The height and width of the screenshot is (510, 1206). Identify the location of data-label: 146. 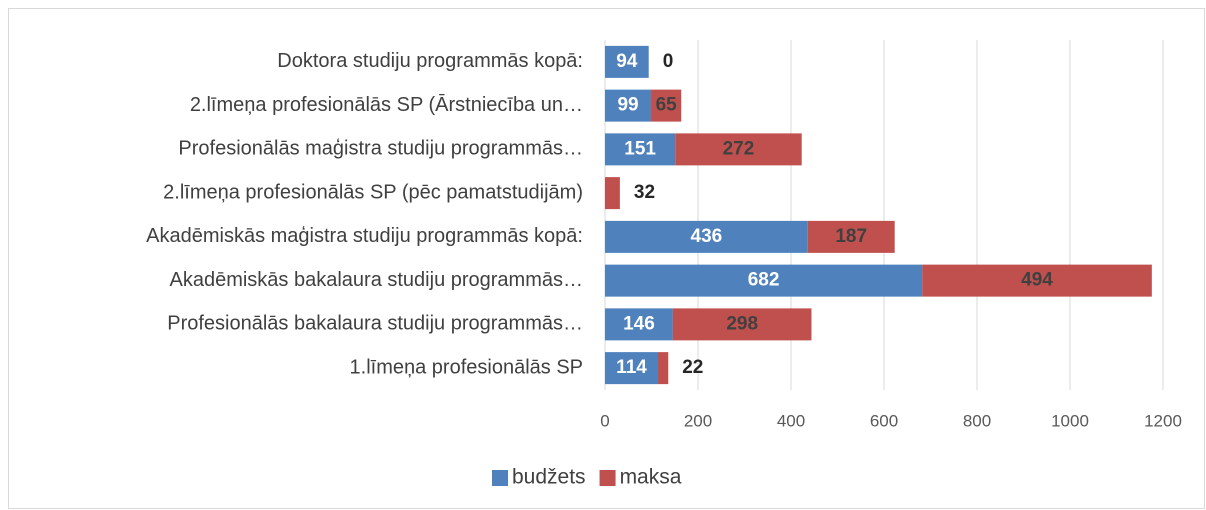
(639, 323).